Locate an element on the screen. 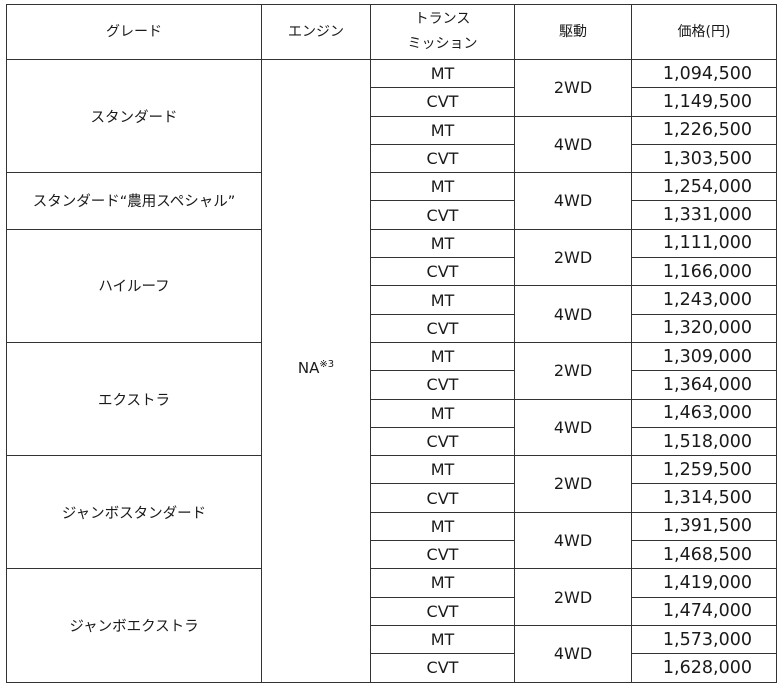  table-row: CVT 1,628,000 is located at coordinates (392, 668).